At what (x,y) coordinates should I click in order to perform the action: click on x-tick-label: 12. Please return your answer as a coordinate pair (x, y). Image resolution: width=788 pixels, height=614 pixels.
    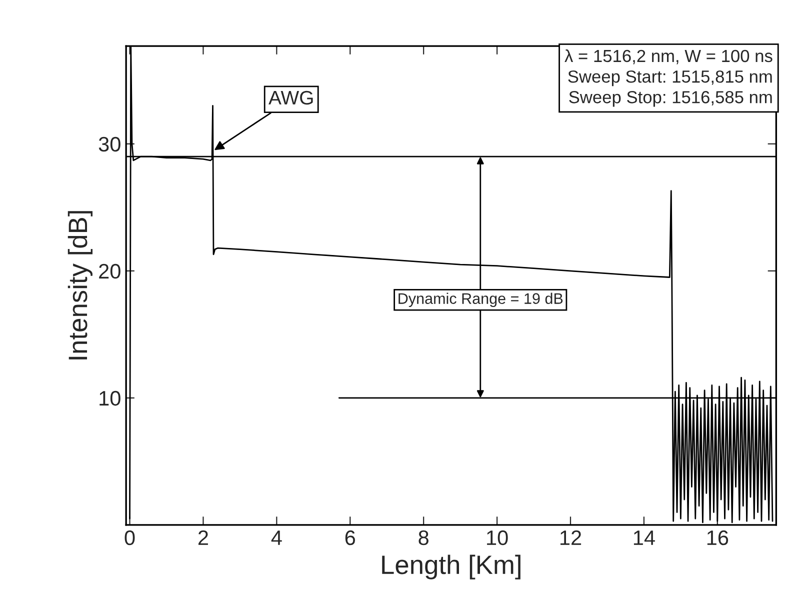
    Looking at the image, I should click on (571, 537).